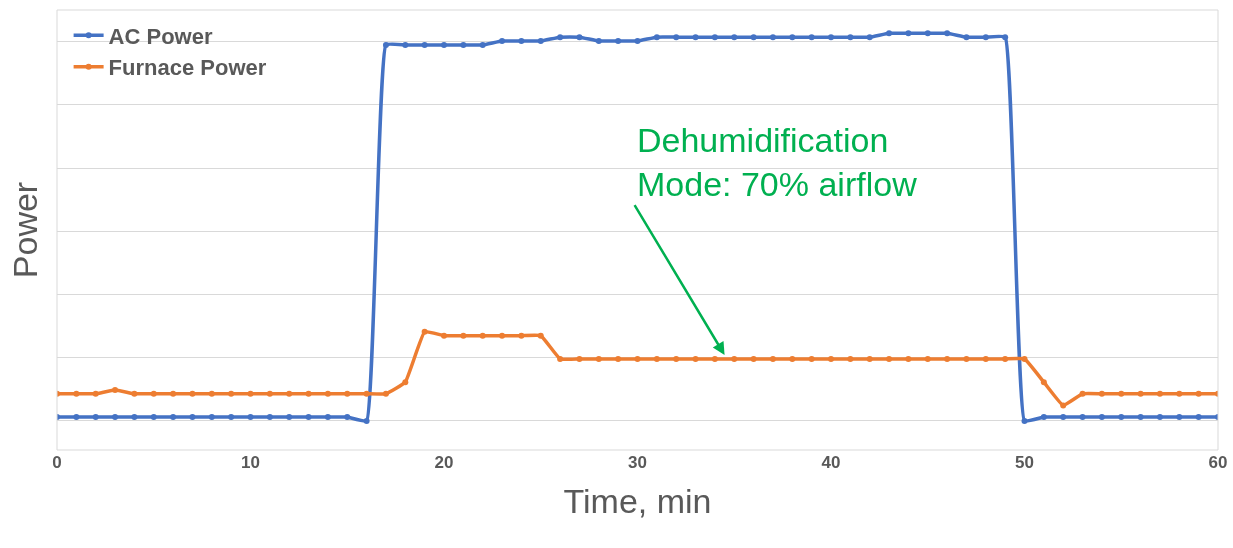  Describe the element at coordinates (250, 462) in the screenshot. I see `x-tick-label: 10` at that location.